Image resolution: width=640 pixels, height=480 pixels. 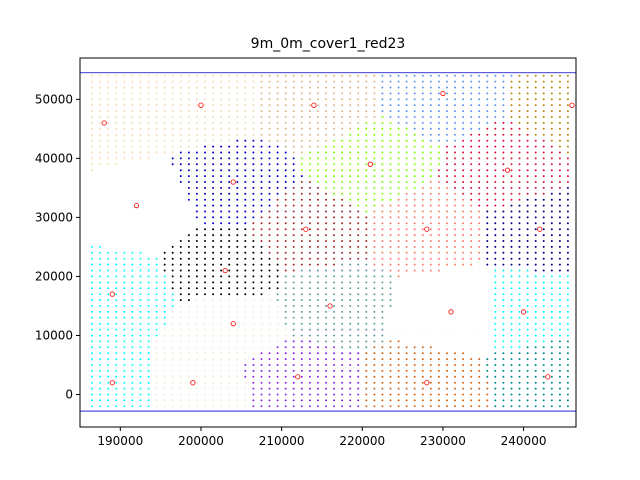 What do you see at coordinates (427, 383) in the screenshot?
I see `cluster-center-point` at bounding box center [427, 383].